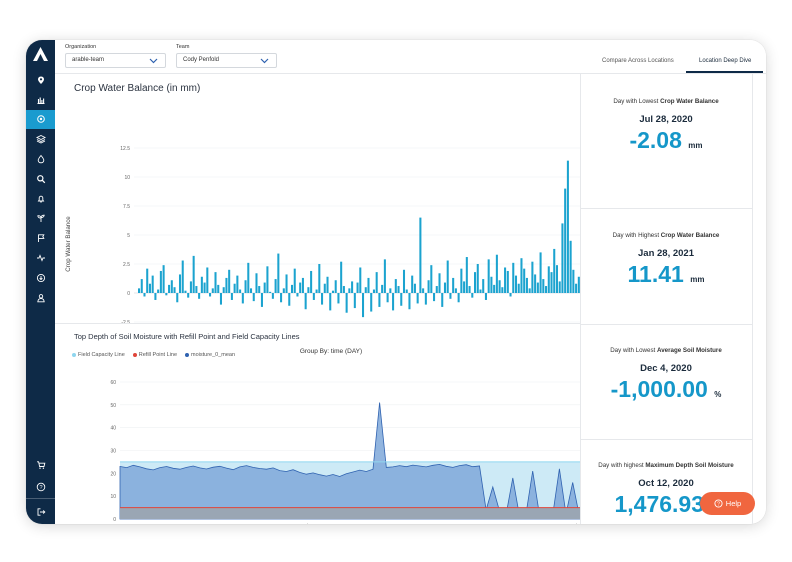 Image resolution: width=792 pixels, height=562 pixels. I want to click on activity-icon, so click(40, 258).